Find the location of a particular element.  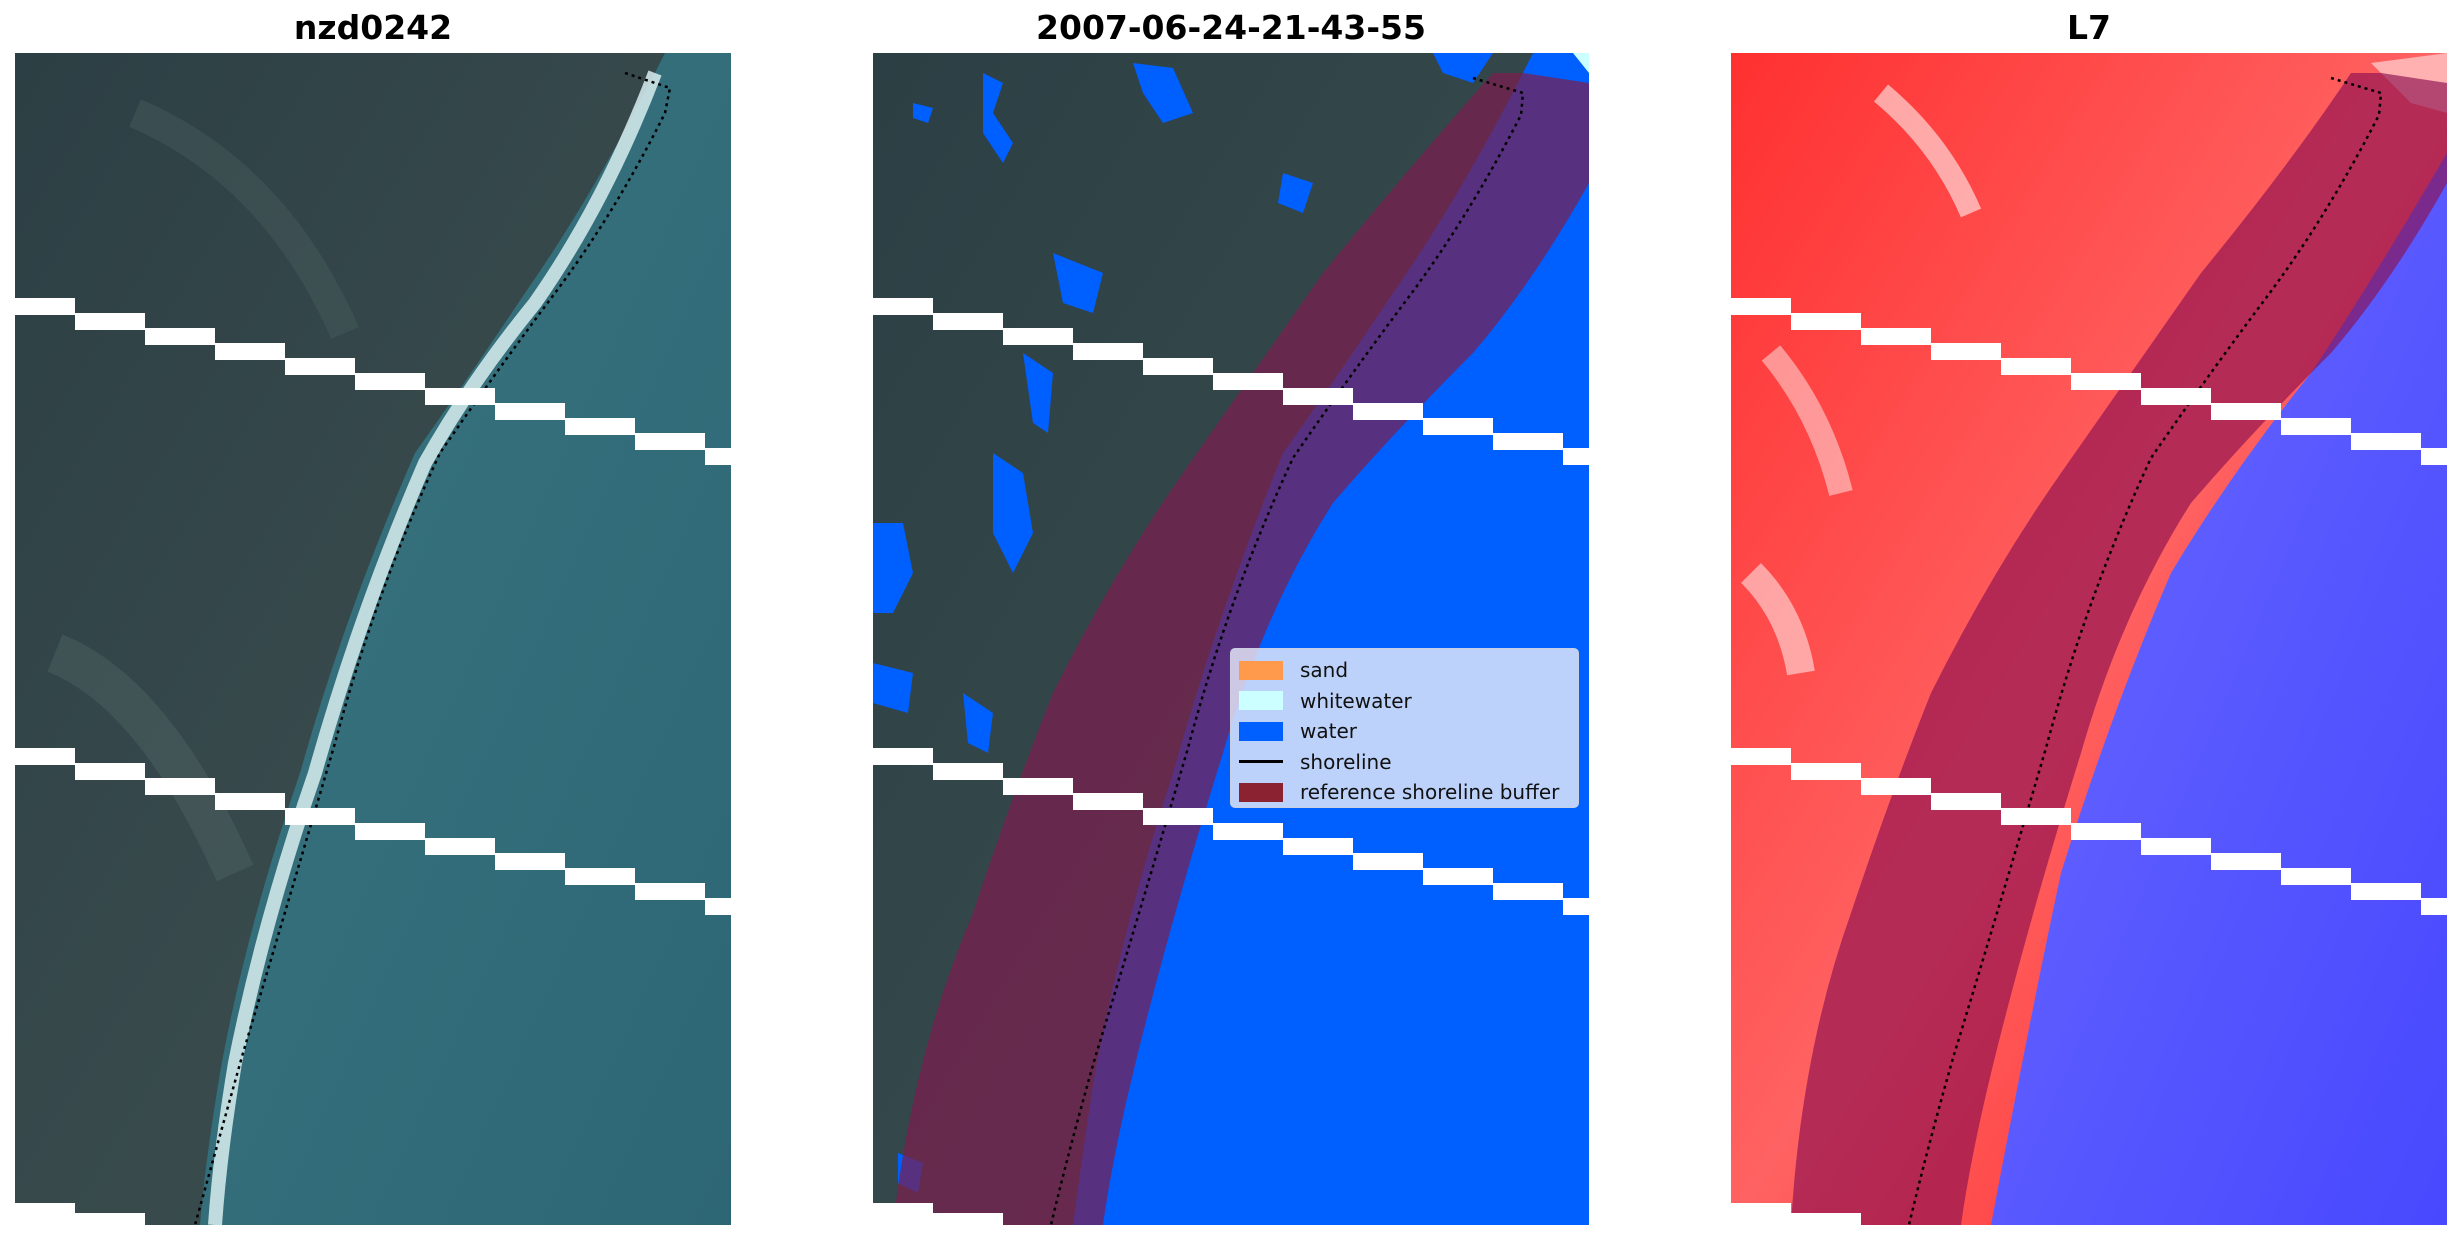

legend-swatch-whitewater is located at coordinates (1261, 701).